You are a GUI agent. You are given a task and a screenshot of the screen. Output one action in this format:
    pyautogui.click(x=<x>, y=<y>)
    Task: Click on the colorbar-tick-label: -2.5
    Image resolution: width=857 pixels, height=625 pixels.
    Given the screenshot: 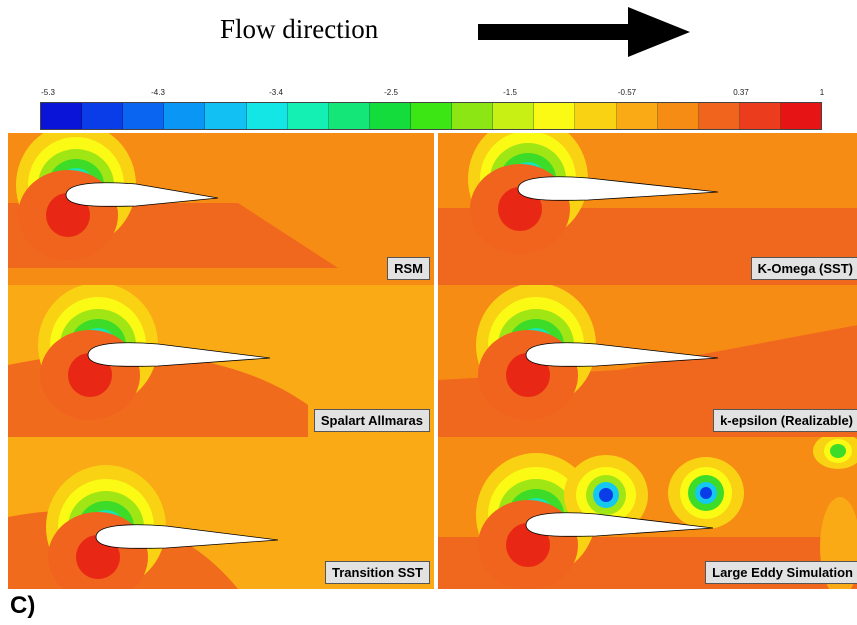 What is the action you would take?
    pyautogui.click(x=391, y=92)
    